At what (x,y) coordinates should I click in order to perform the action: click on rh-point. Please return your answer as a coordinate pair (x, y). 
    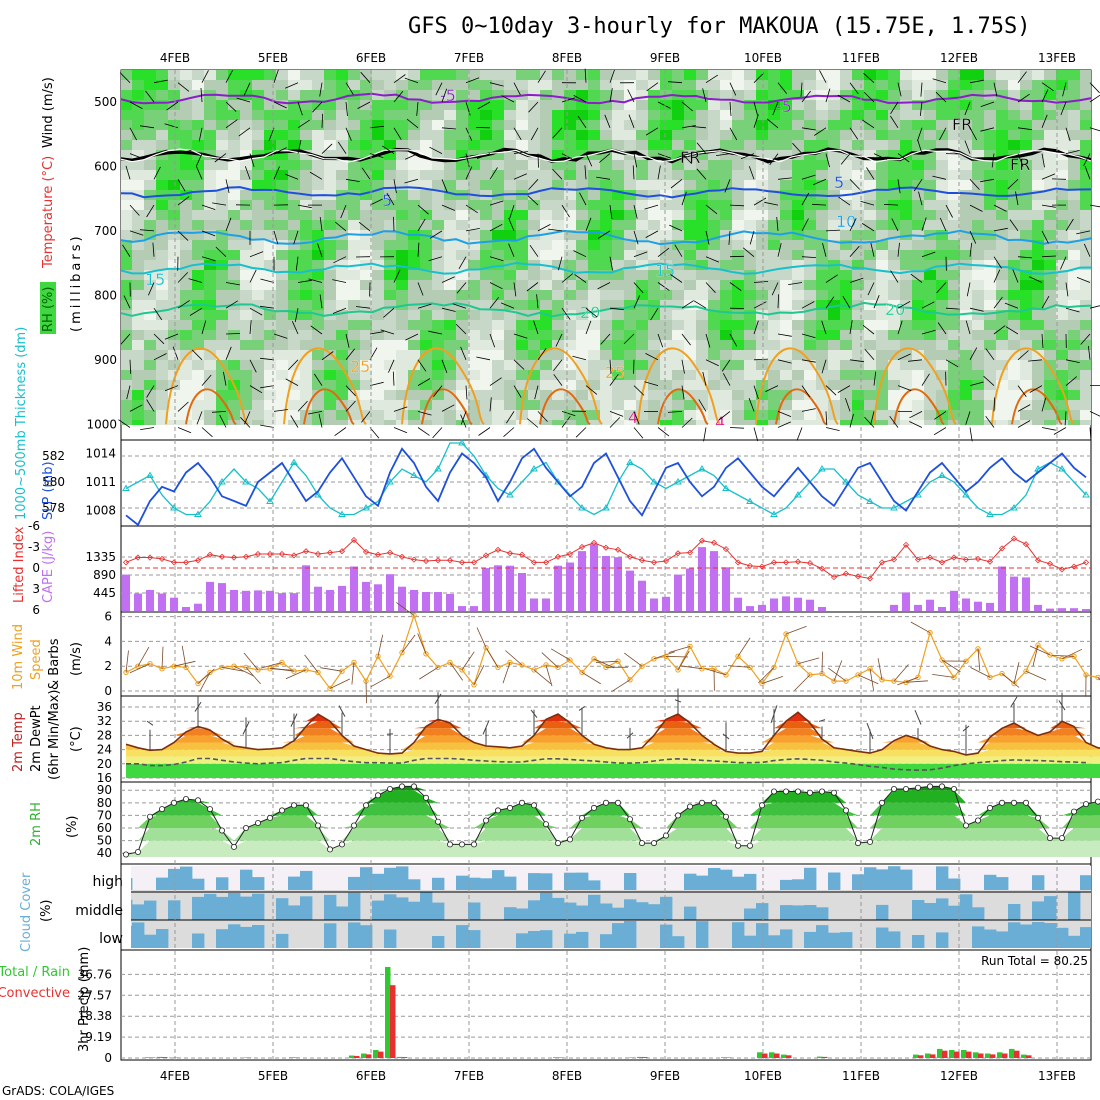
    Looking at the image, I should click on (473, 844).